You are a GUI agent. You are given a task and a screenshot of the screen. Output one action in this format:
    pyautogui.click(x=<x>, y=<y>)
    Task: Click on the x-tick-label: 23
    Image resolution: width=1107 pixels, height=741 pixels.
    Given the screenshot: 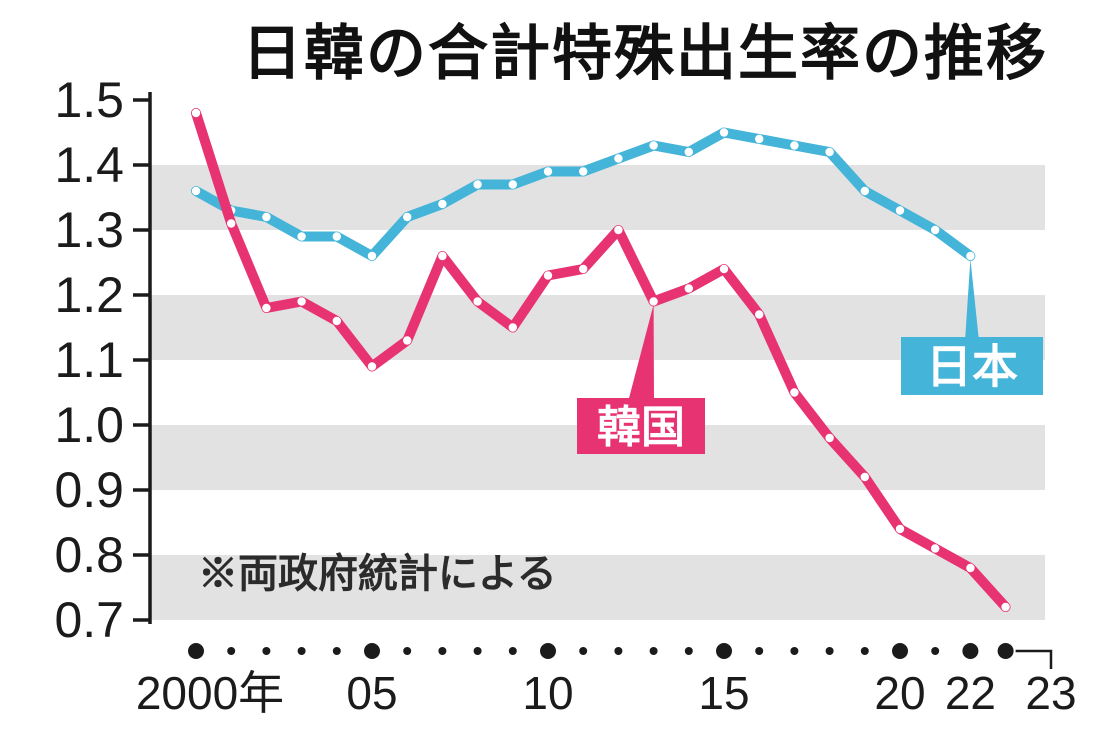 What is the action you would take?
    pyautogui.click(x=1050, y=693)
    